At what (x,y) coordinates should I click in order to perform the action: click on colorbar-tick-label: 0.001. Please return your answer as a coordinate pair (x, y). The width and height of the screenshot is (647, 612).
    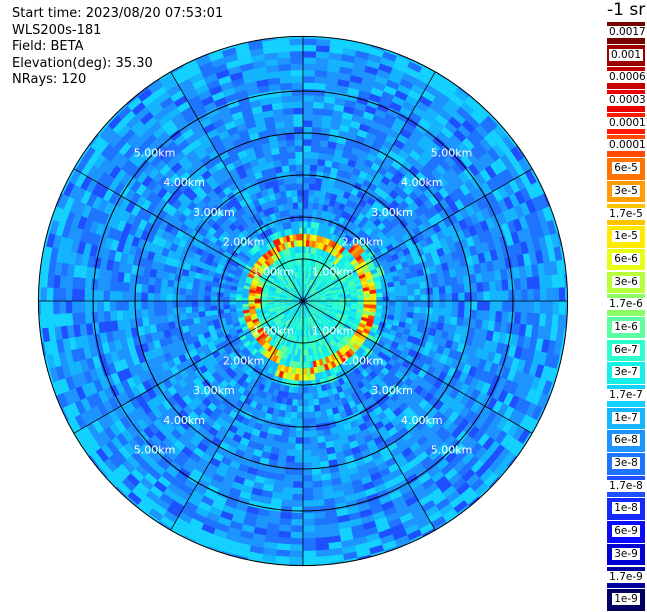
    Looking at the image, I should click on (626, 54).